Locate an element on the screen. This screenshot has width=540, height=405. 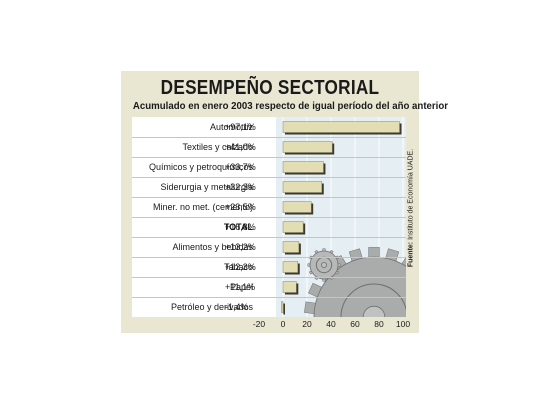
value-label: +97,1% is located at coordinates (240, 127).